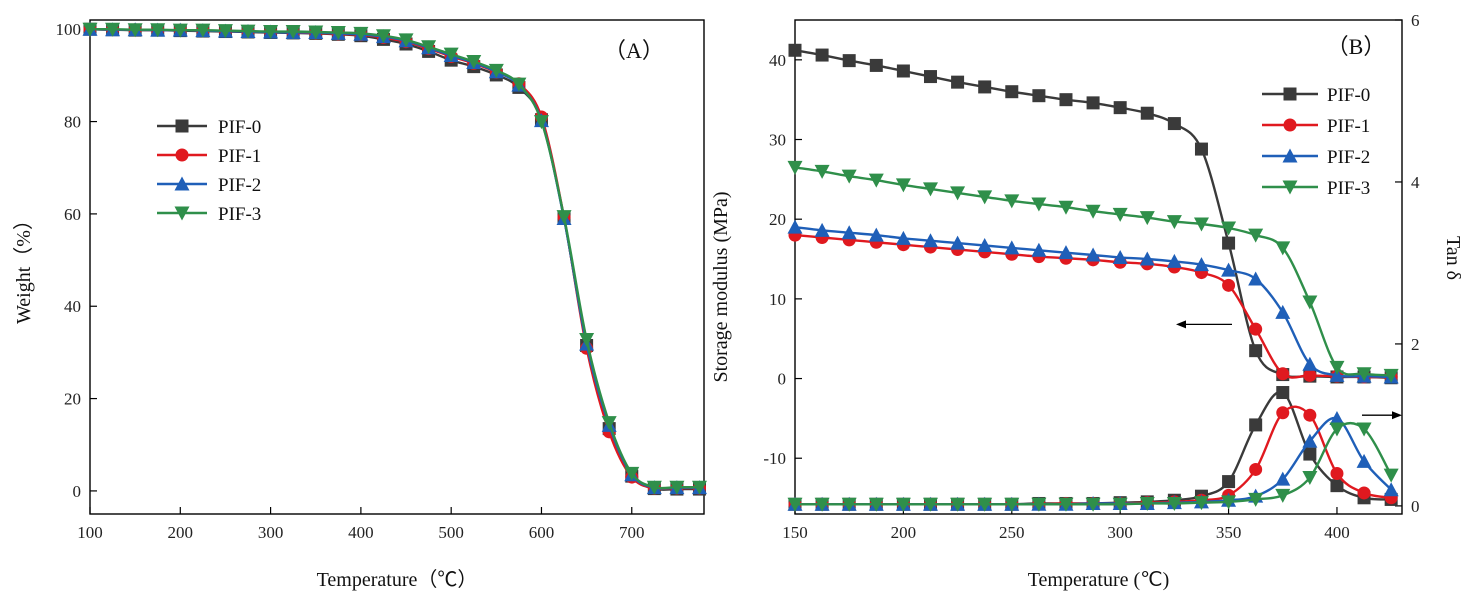  I want to click on x-tick-label-a-3: 400, so click(361, 532).